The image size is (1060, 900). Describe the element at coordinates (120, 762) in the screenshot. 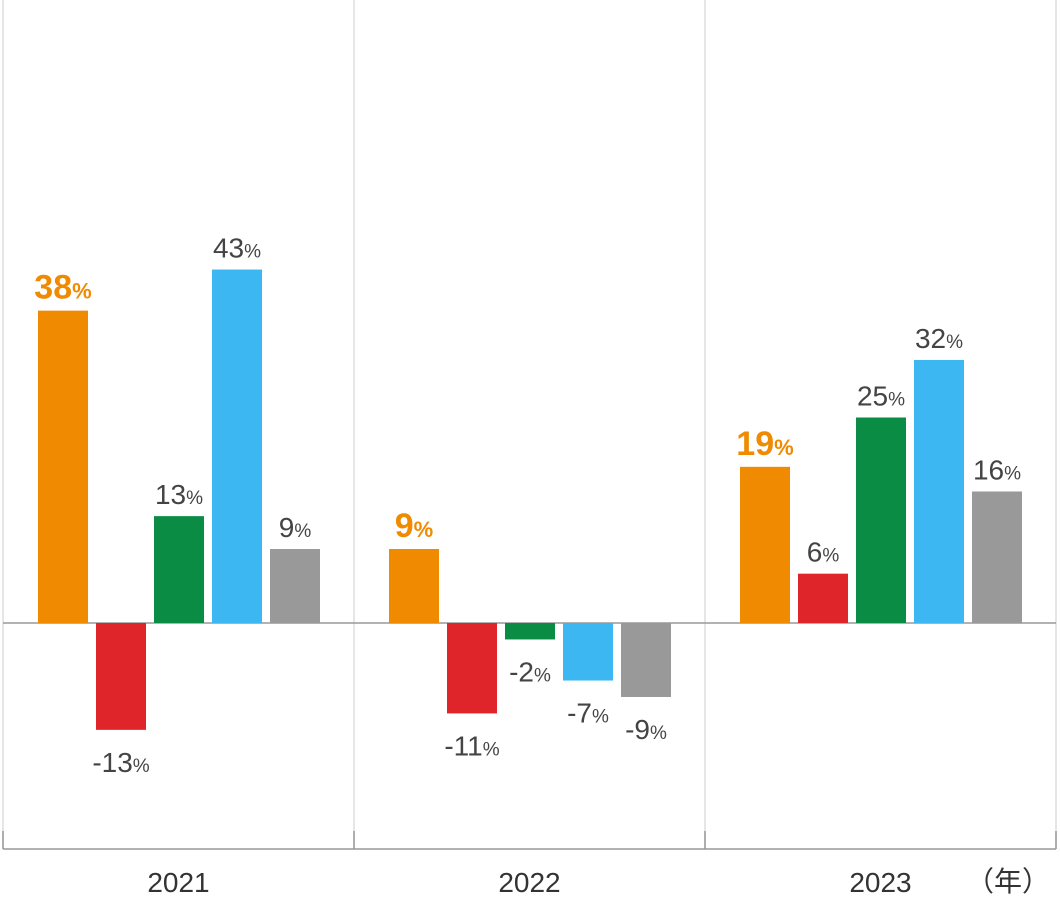

I see `data-label: -13%` at that location.